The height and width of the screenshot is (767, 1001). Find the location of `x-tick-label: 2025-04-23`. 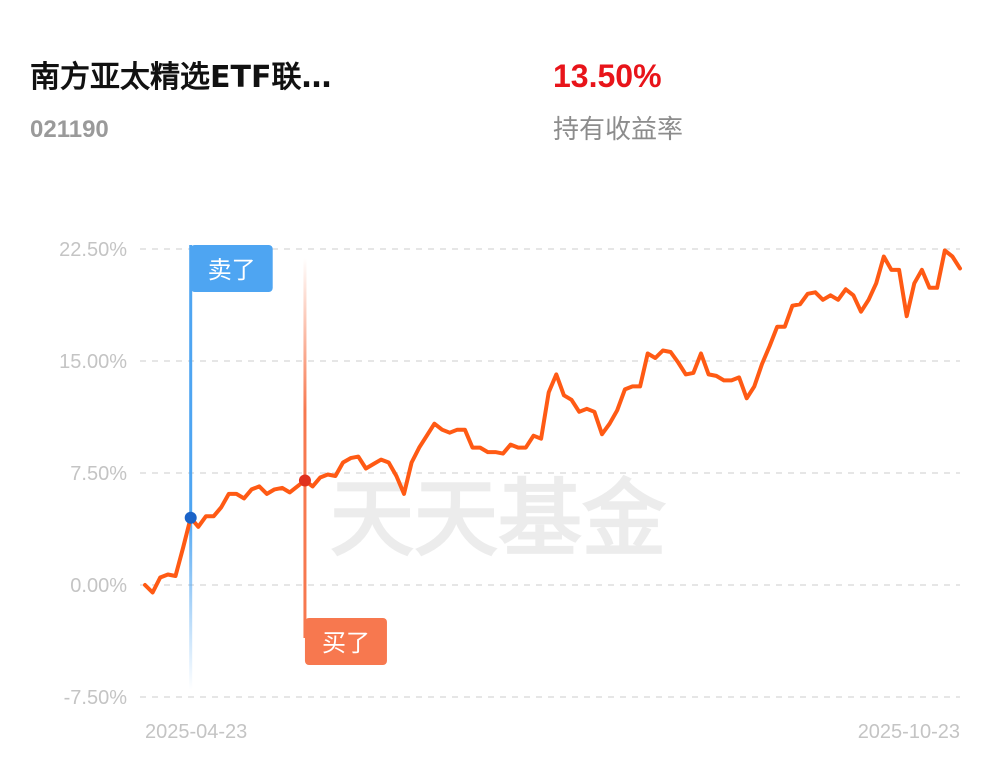

x-tick-label: 2025-04-23 is located at coordinates (196, 732).